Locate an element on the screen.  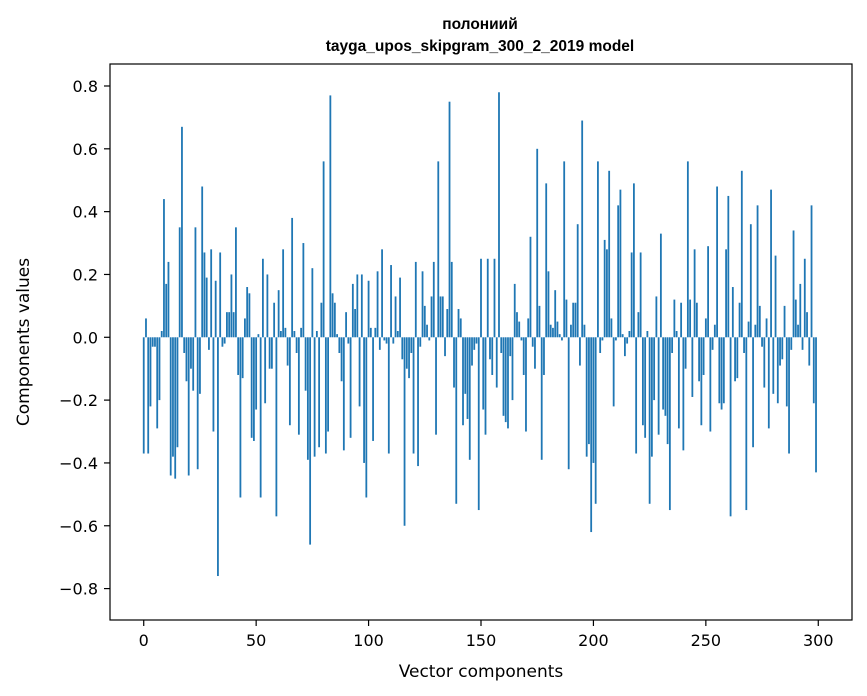
y-tick-label: −0.4 is located at coordinates (78, 463).